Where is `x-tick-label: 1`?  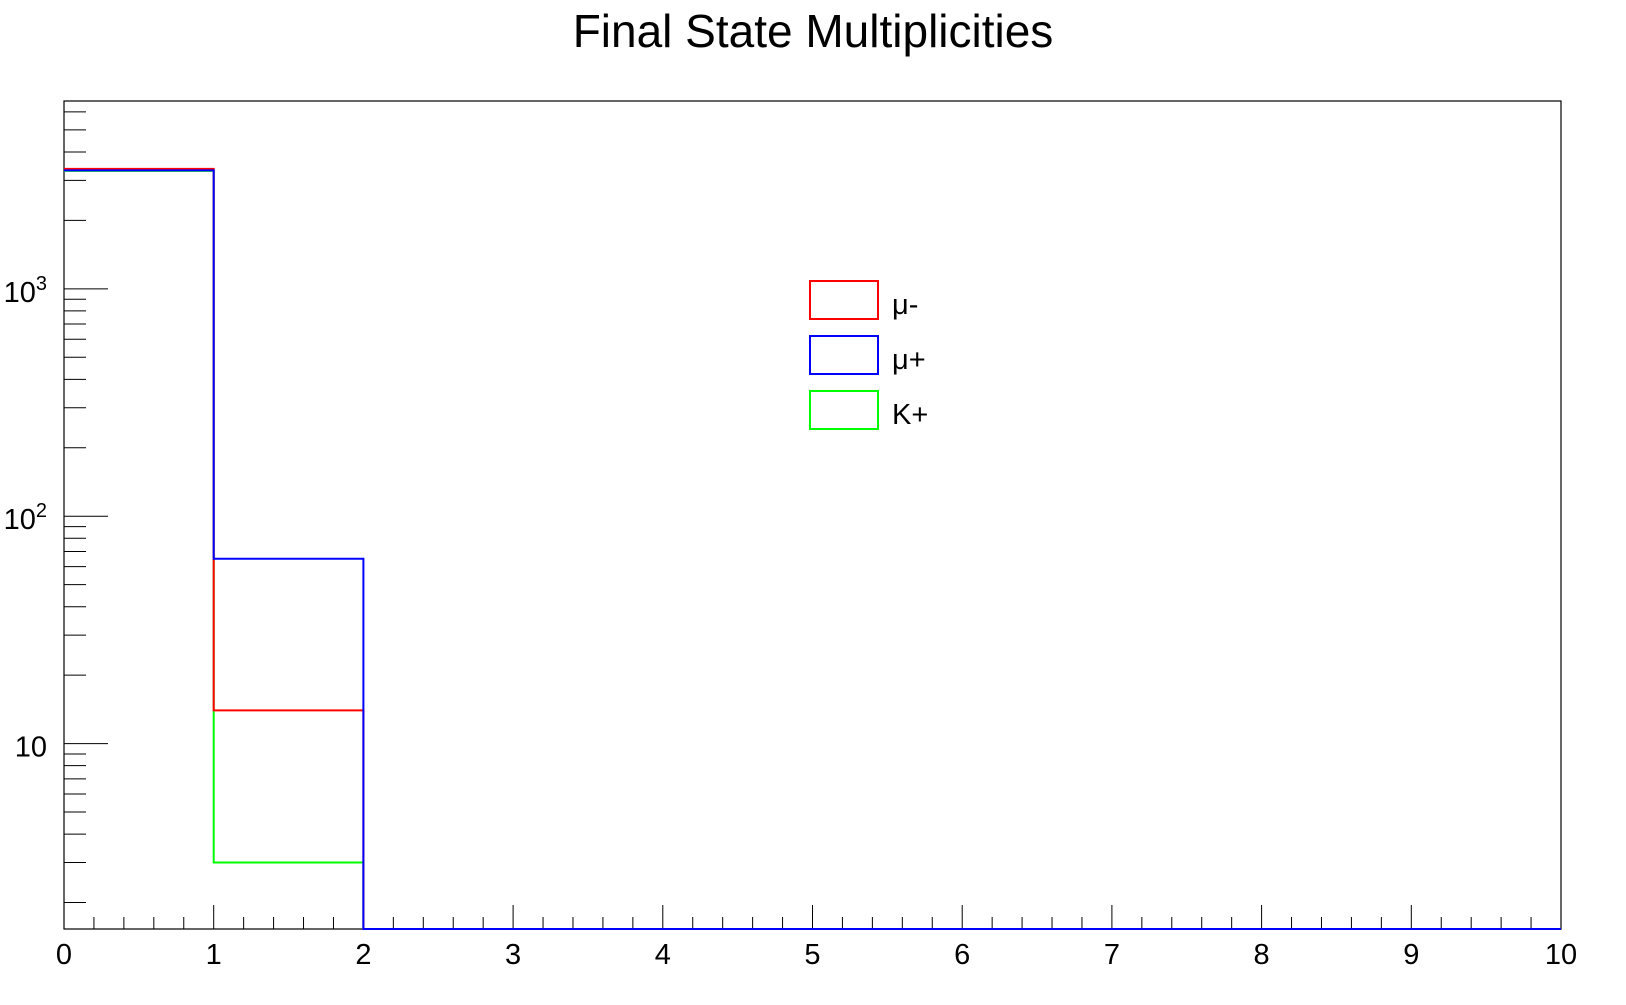
x-tick-label: 1 is located at coordinates (214, 955).